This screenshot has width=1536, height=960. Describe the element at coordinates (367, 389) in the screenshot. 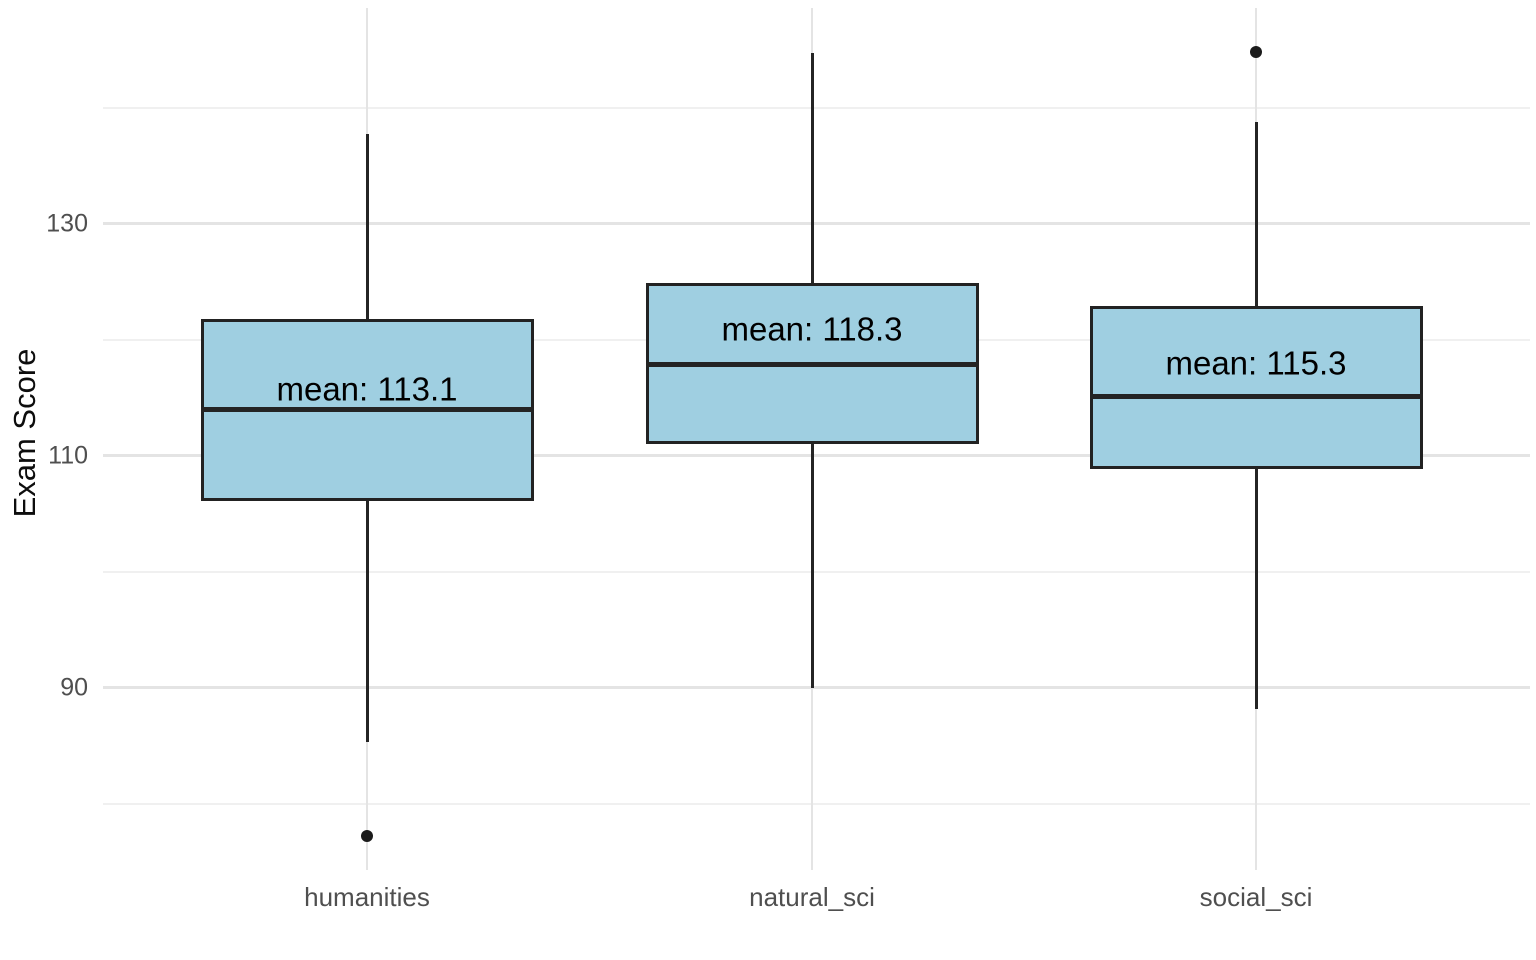

I see `mean-label: mean: 113.1` at that location.